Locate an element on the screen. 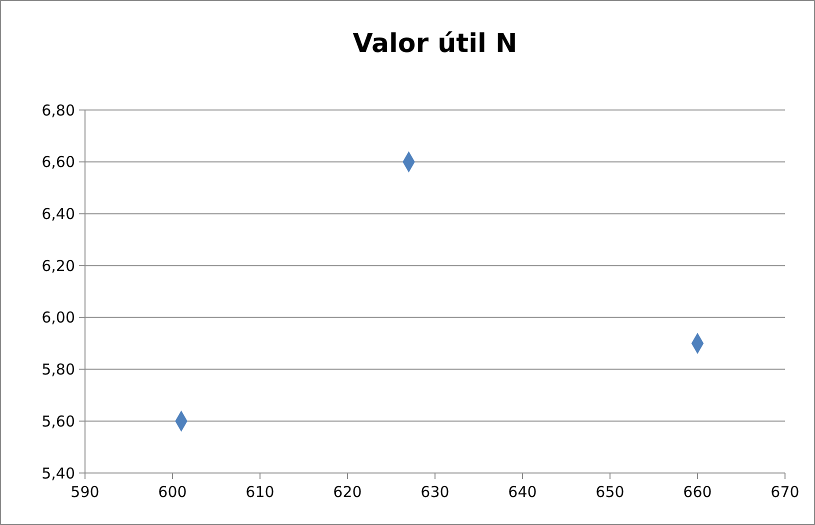 The width and height of the screenshot is (815, 525). y-tick-label: 6,60 is located at coordinates (58, 162).